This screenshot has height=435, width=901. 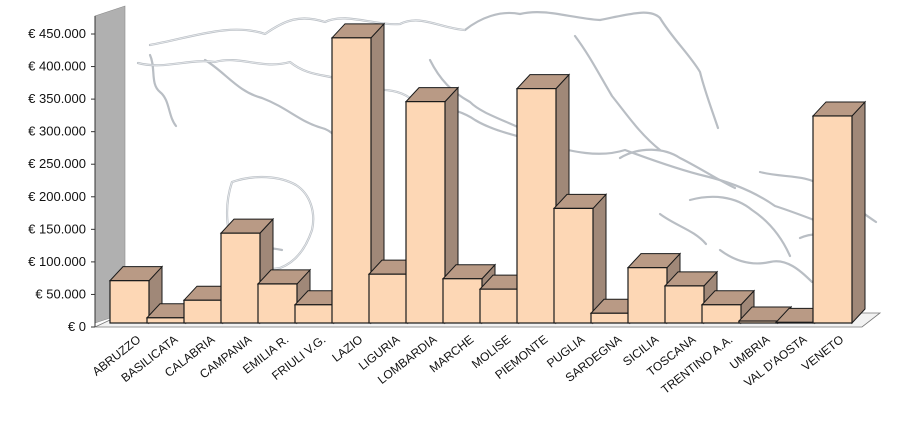 I want to click on y-tick-label: € 0, so click(x=77, y=326).